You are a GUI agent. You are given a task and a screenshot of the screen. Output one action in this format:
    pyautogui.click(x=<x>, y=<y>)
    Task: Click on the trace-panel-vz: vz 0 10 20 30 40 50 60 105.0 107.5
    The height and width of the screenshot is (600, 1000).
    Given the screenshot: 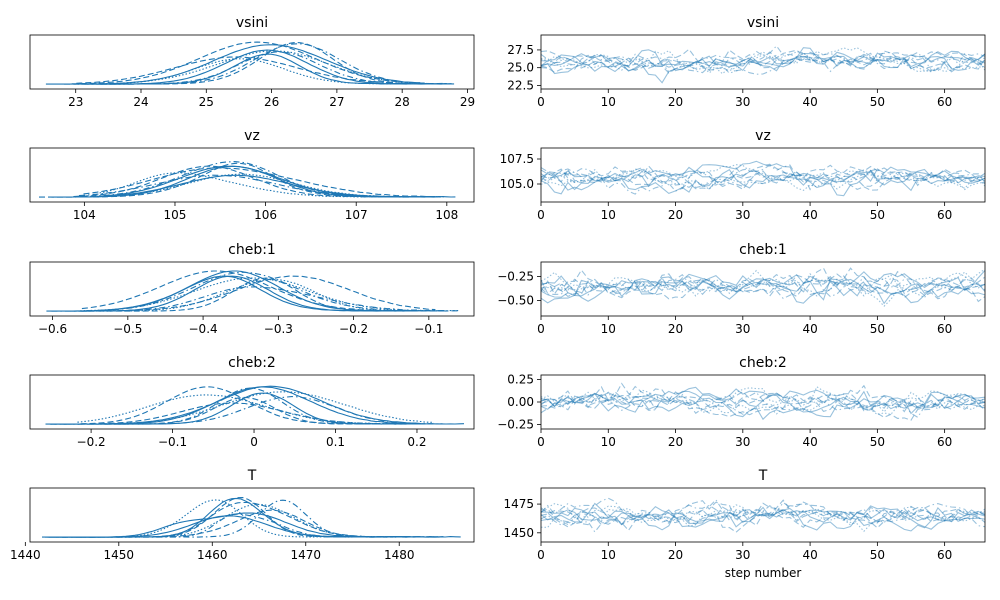 What is the action you would take?
    pyautogui.click(x=743, y=175)
    